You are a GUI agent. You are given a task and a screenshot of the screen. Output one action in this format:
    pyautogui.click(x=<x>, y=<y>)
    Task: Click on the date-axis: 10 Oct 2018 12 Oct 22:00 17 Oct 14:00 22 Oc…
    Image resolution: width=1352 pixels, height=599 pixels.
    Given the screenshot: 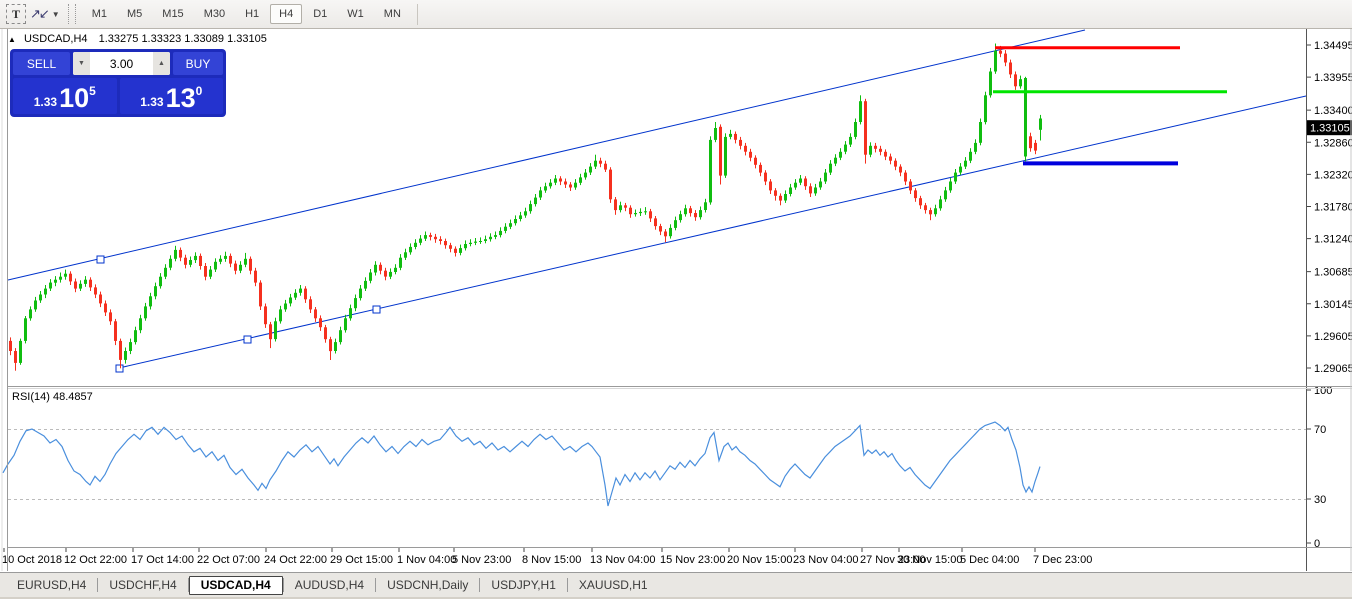 What is the action you would take?
    pyautogui.click(x=547, y=557)
    